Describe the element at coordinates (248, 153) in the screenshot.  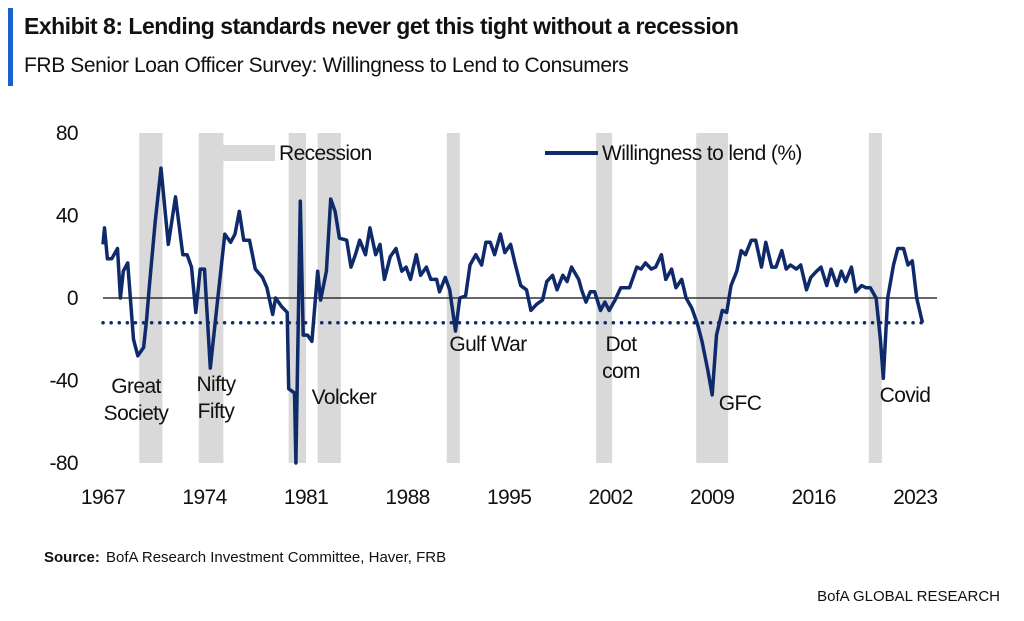
I see `legend-swatch` at that location.